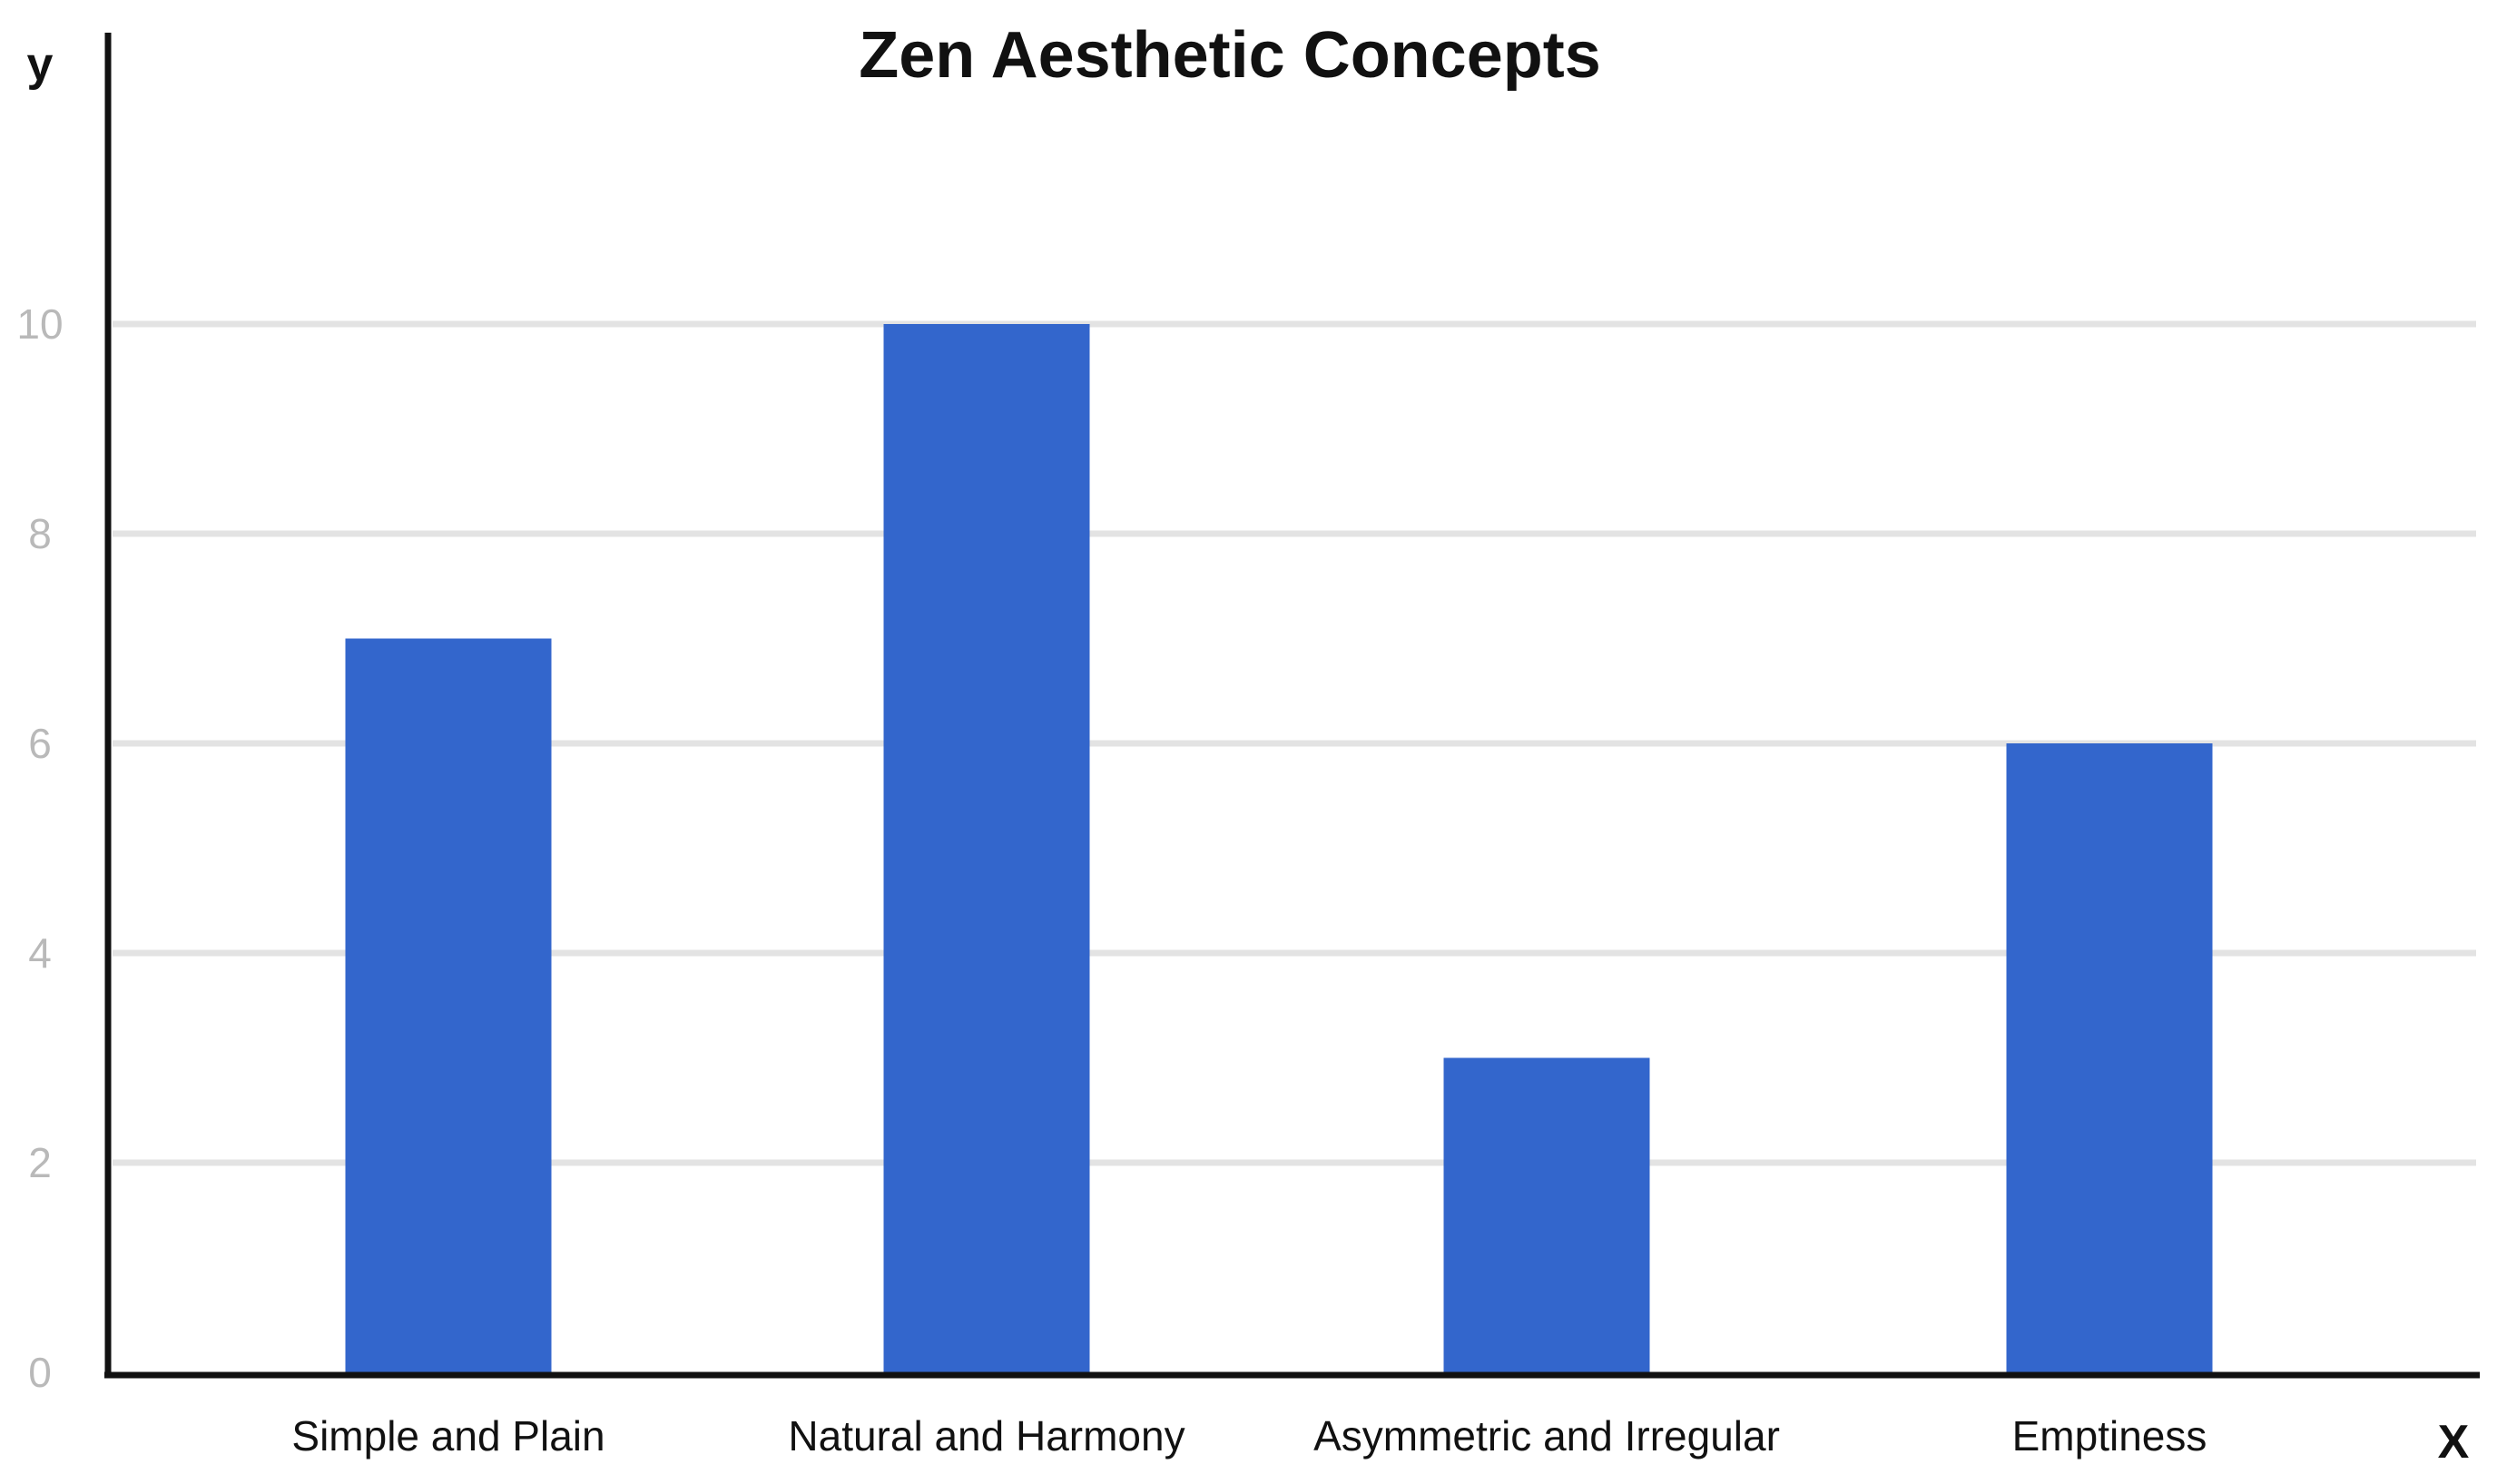  I want to click on x-axis-label: X, so click(2454, 1442).